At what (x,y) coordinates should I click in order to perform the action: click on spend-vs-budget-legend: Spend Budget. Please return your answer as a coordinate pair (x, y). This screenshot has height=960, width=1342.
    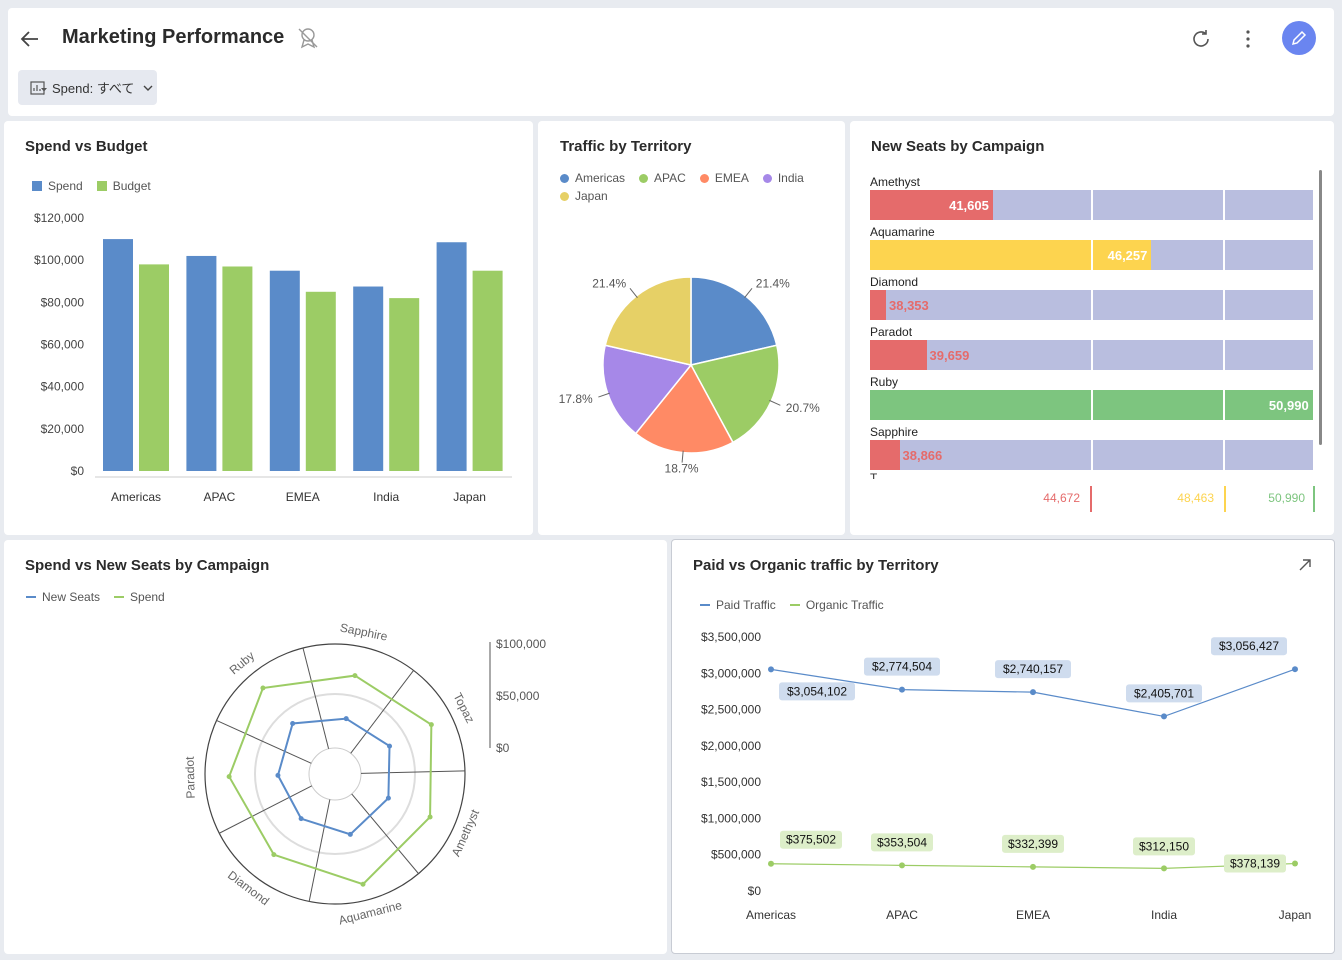
    Looking at the image, I should click on (91, 186).